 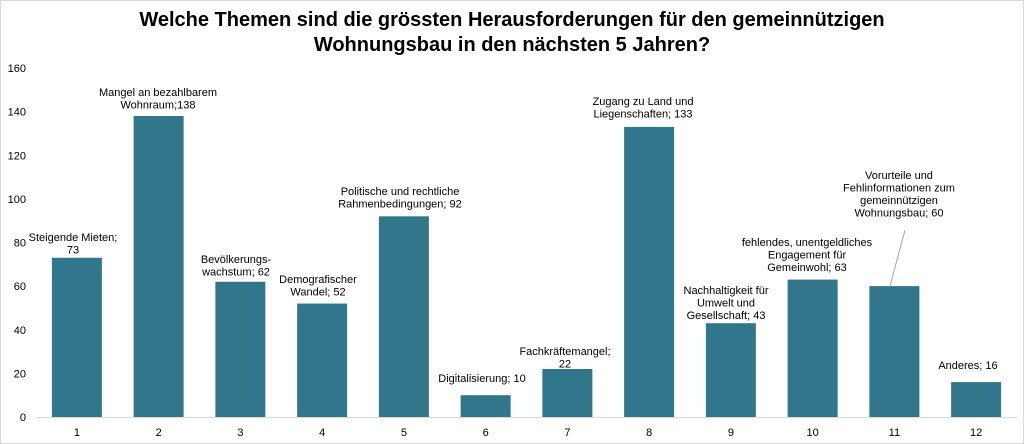 What do you see at coordinates (404, 433) in the screenshot?
I see `x-tick-label: 5` at bounding box center [404, 433].